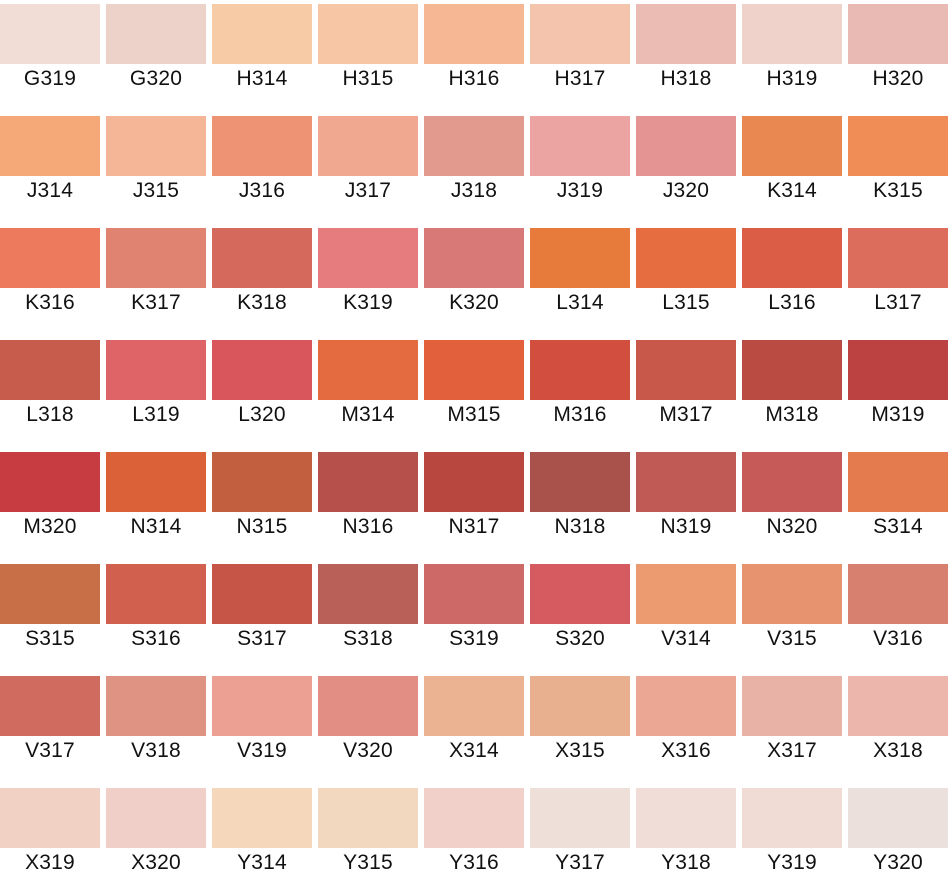 The height and width of the screenshot is (896, 950). I want to click on swatch-cell-n319: N319, so click(686, 504).